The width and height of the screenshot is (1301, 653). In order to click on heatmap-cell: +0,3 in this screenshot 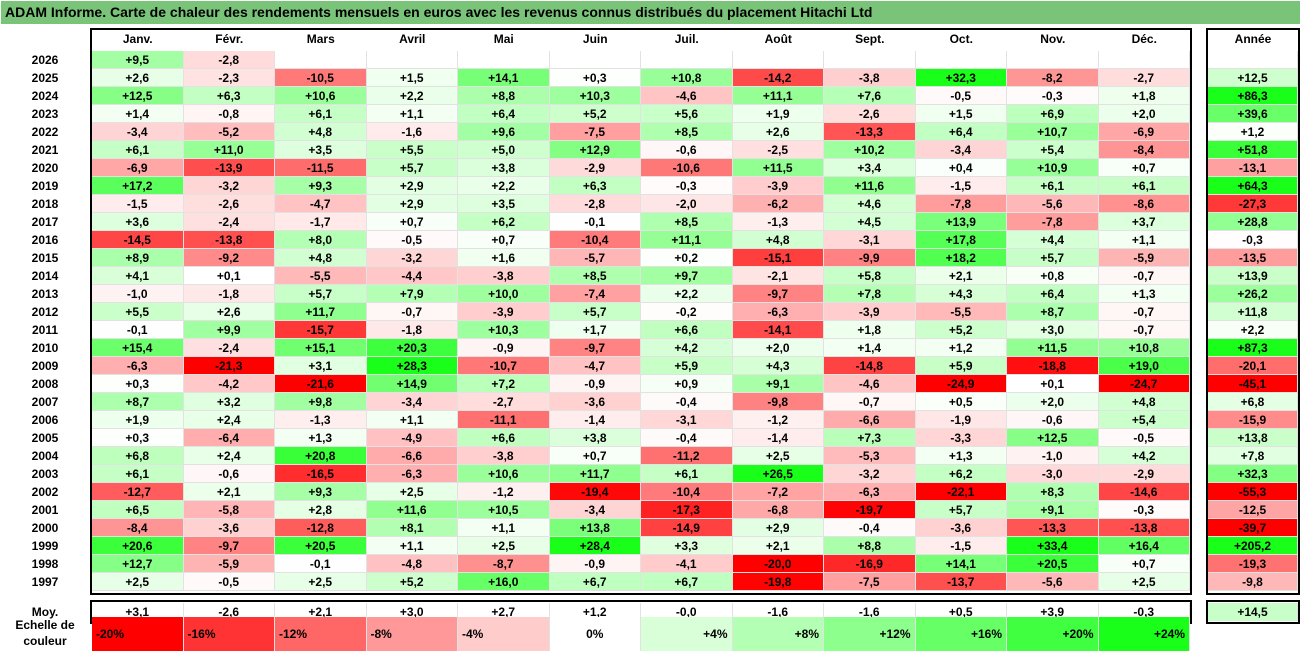, I will do `click(138, 384)`.